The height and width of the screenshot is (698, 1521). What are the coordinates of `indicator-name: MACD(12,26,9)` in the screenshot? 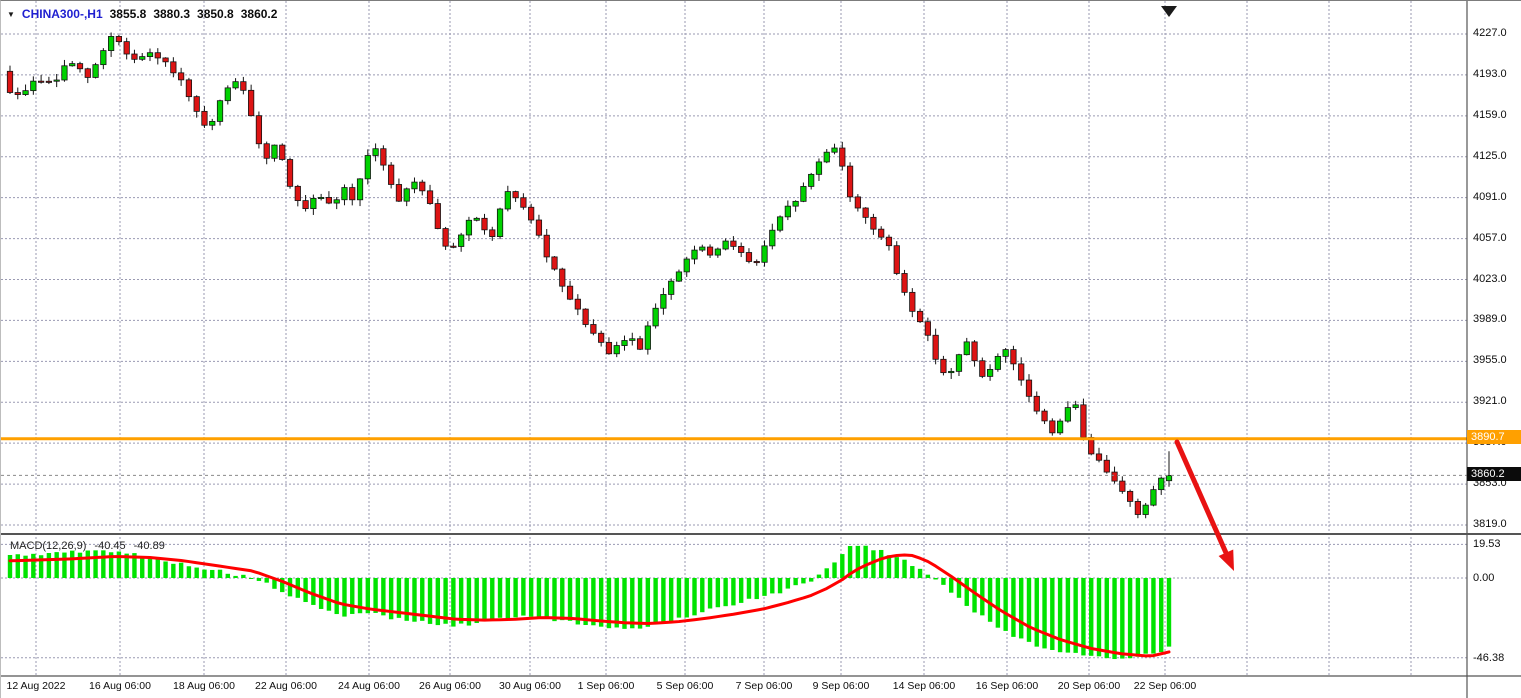 It's located at (48, 546).